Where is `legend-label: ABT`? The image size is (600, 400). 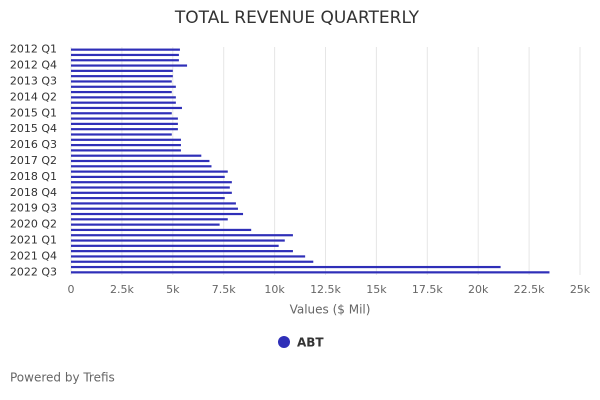
legend-label: ABT is located at coordinates (310, 343).